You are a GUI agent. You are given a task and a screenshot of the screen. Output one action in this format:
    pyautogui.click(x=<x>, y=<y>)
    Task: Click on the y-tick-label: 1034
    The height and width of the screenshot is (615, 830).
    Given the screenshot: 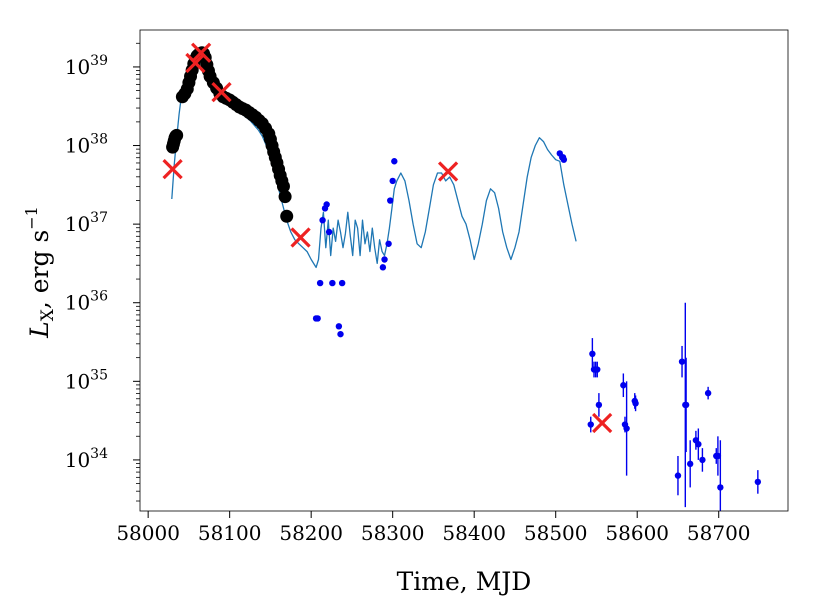 What is the action you would take?
    pyautogui.click(x=86, y=459)
    